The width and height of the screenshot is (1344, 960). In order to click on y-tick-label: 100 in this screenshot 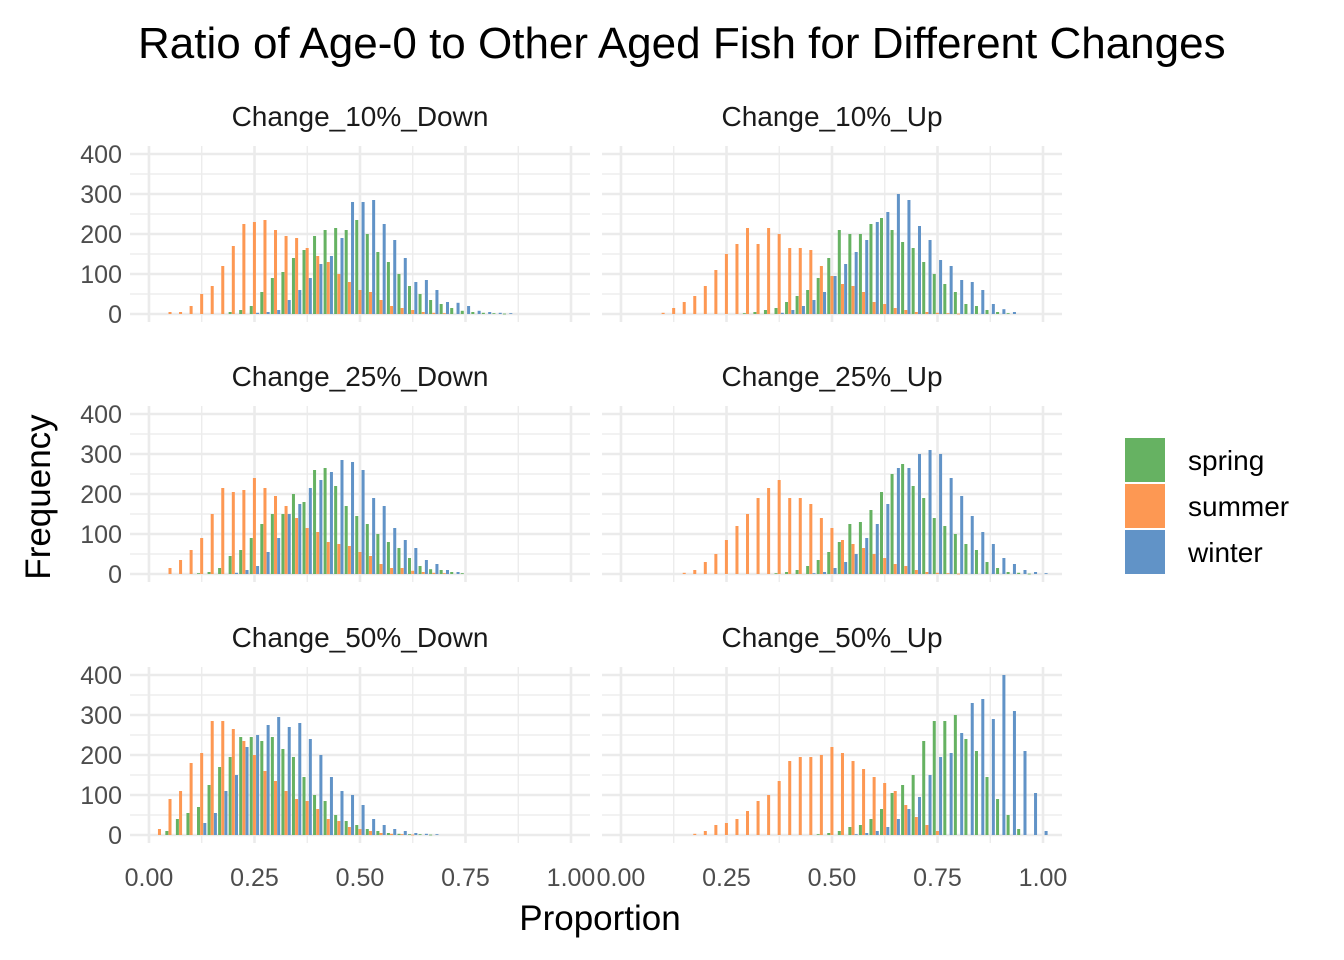, I will do `click(101, 796)`.